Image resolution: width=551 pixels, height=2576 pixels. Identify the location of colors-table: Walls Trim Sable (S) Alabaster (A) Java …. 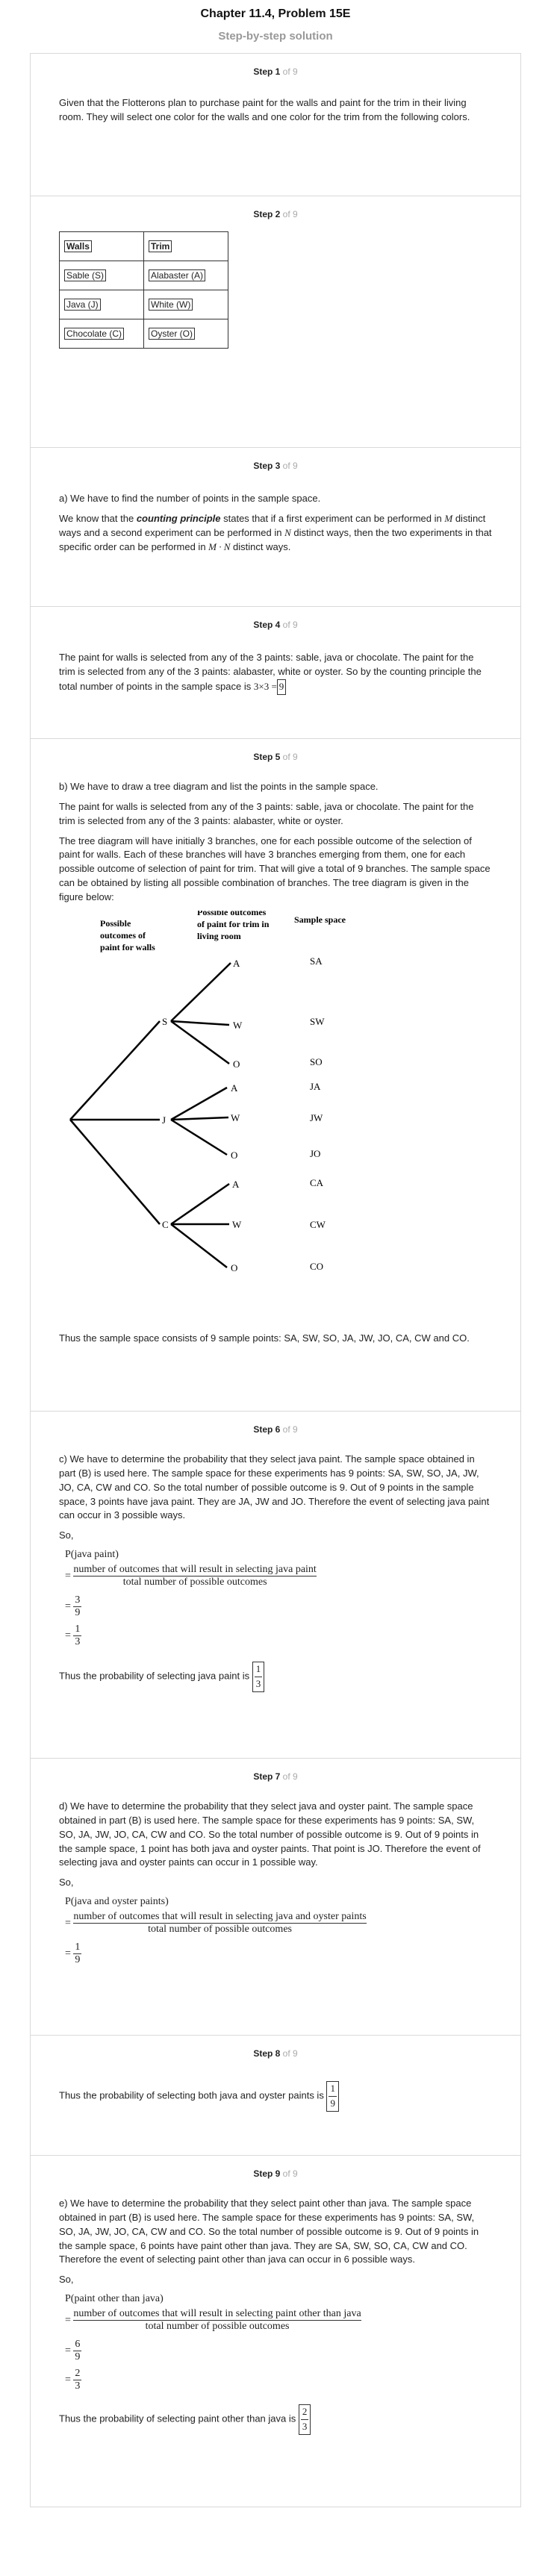
(144, 290).